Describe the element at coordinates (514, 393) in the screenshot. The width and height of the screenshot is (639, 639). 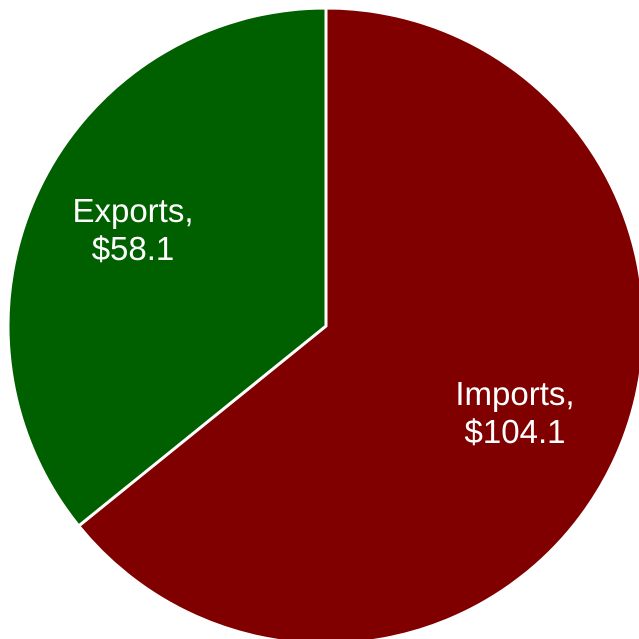
I see `data-label-imports-name: Imports,` at that location.